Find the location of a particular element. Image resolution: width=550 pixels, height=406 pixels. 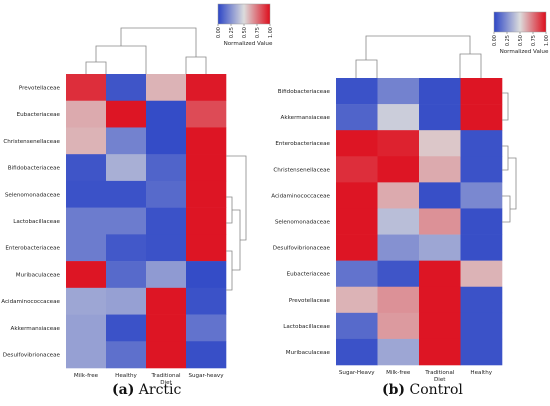

heatmap-b-row-label: Eubacteriaceae is located at coordinates (309, 275).